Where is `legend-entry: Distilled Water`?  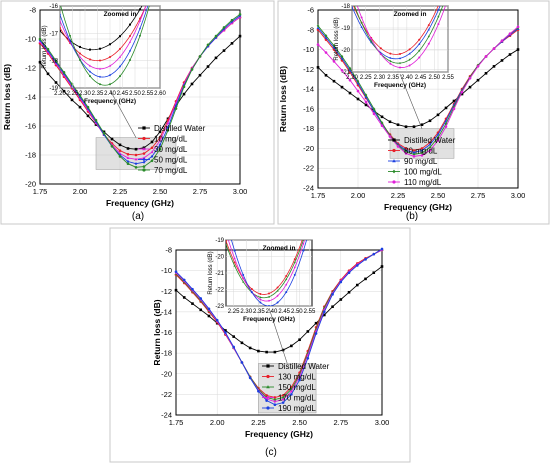
legend-entry: Distilled Water is located at coordinates (304, 366).